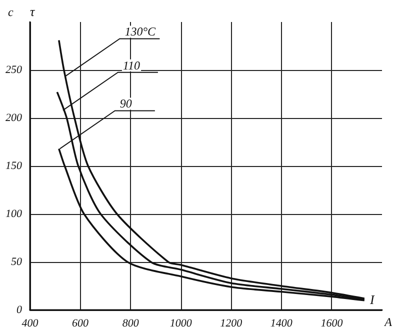  I want to click on x-tick-label: 1200, so click(231, 324).